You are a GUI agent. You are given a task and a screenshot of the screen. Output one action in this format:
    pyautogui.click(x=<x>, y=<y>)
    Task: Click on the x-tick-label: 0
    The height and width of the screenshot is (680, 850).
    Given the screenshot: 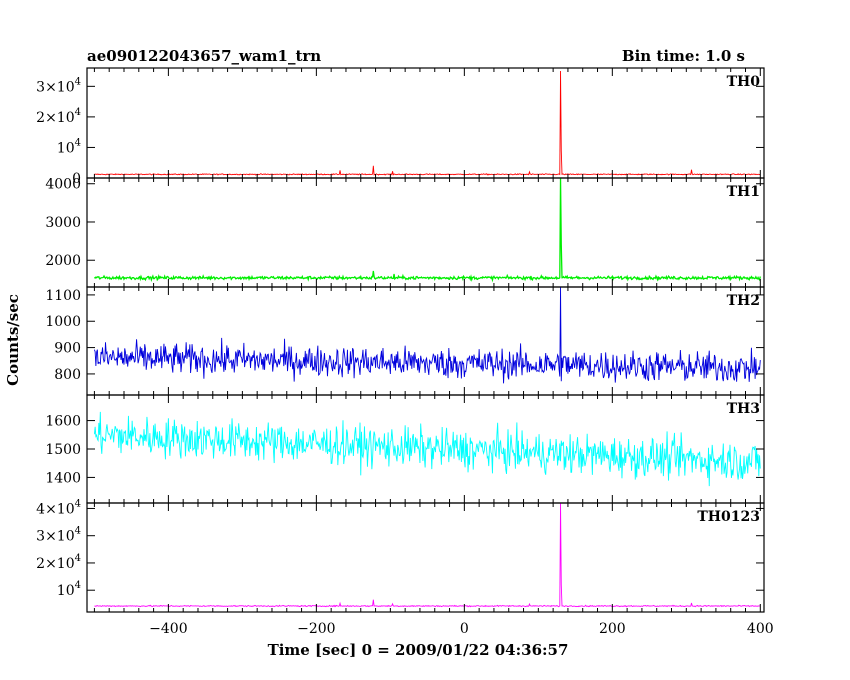 What is the action you would take?
    pyautogui.click(x=464, y=629)
    